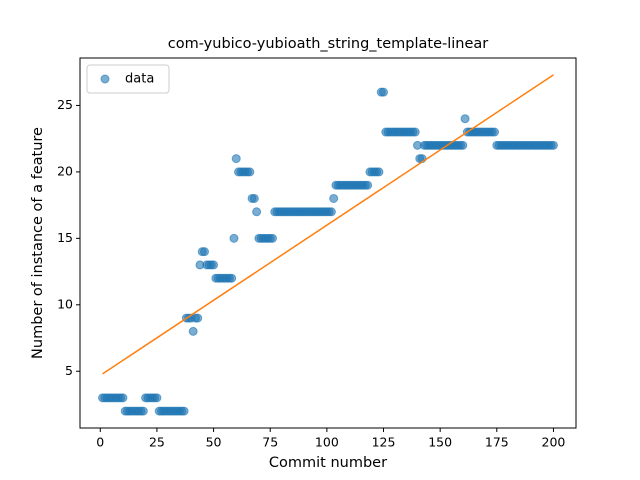 The height and width of the screenshot is (480, 640). I want to click on y-tick-label: 10, so click(65, 303).